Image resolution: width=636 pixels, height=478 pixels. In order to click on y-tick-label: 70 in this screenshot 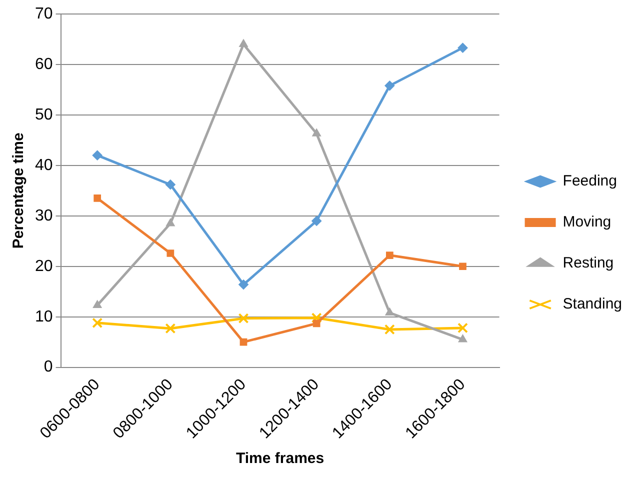, I will do `click(44, 13)`.